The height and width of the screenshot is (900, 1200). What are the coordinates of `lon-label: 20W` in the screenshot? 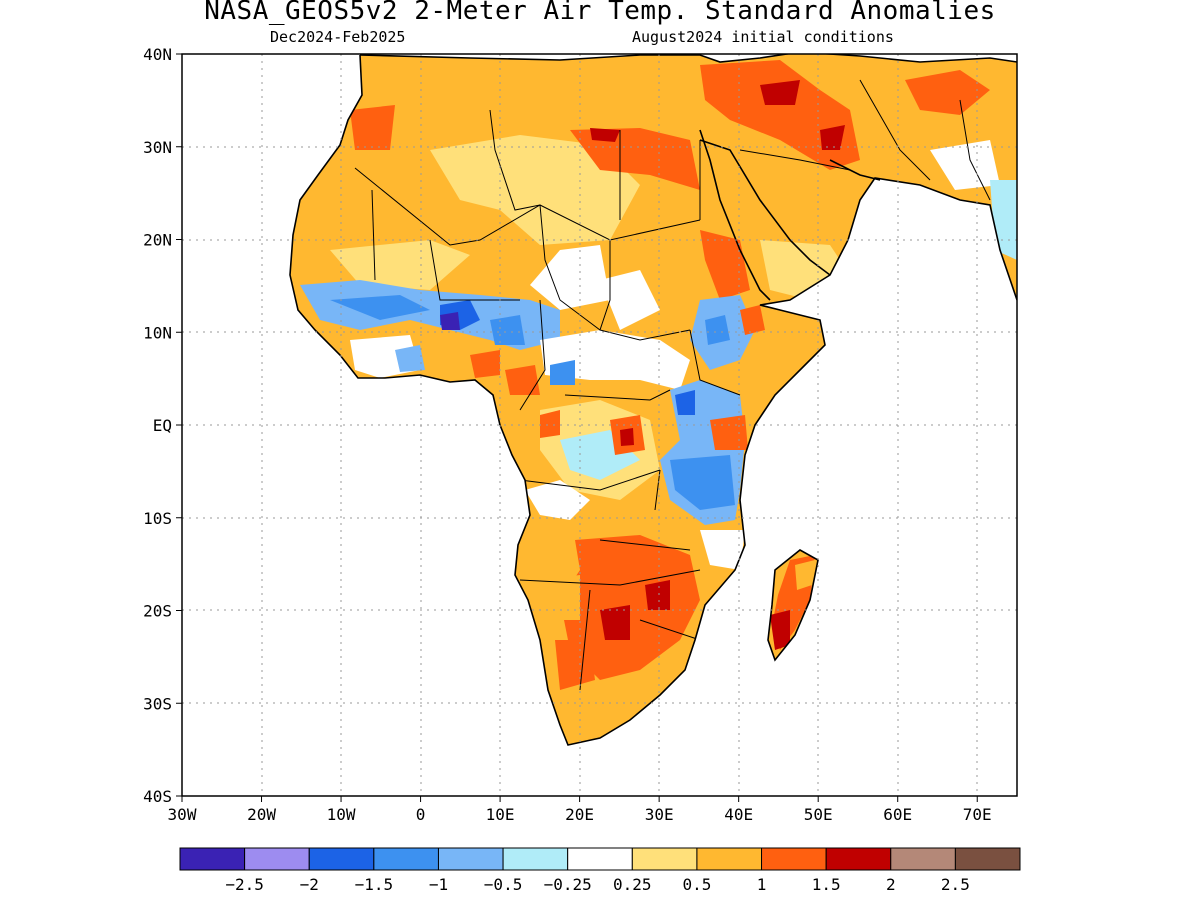 It's located at (261, 814).